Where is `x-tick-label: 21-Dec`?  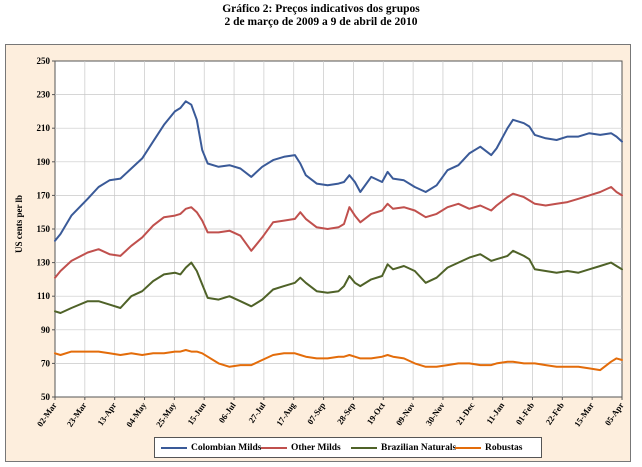
x-tick-label: 21-Dec is located at coordinates (465, 413).